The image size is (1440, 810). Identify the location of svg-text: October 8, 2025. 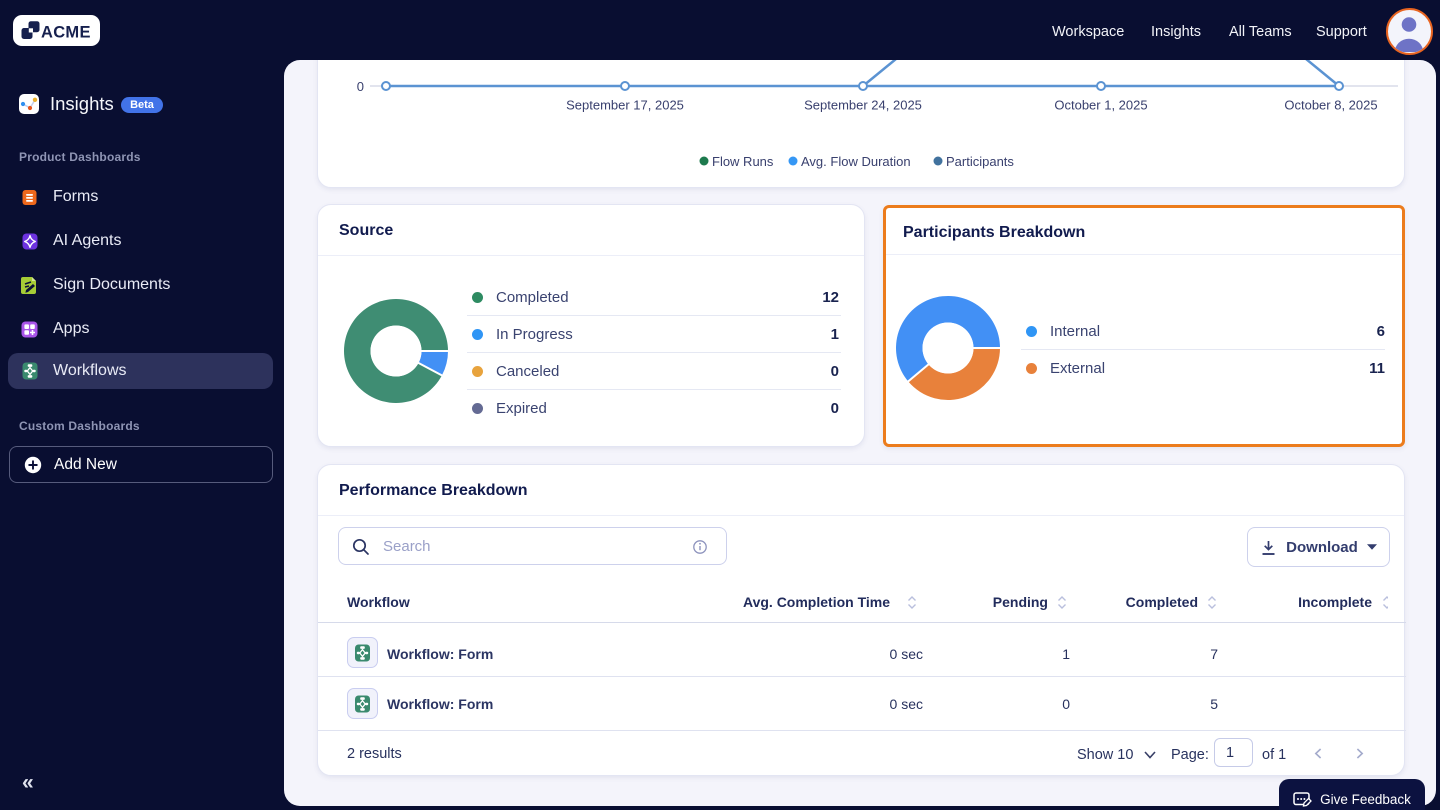
(1330, 105).